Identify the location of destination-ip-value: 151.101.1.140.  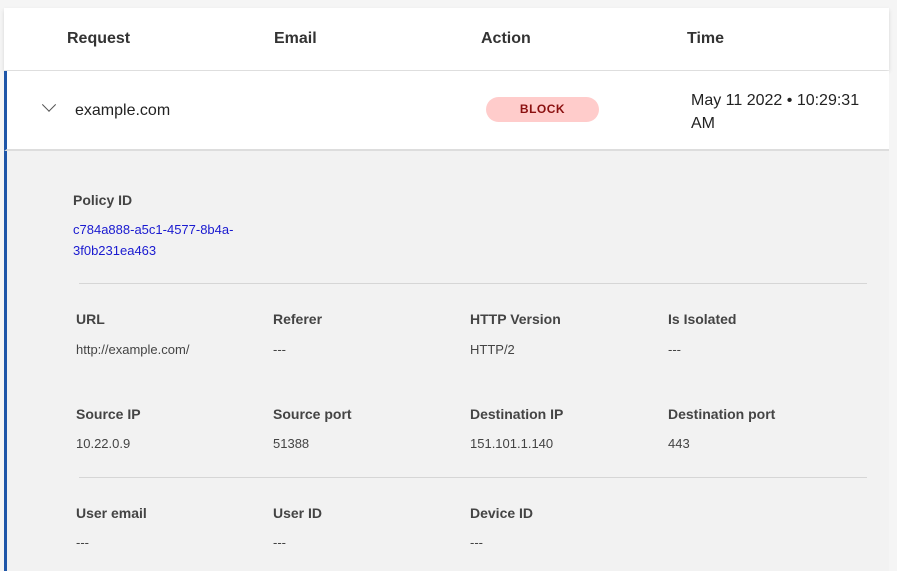
(512, 443).